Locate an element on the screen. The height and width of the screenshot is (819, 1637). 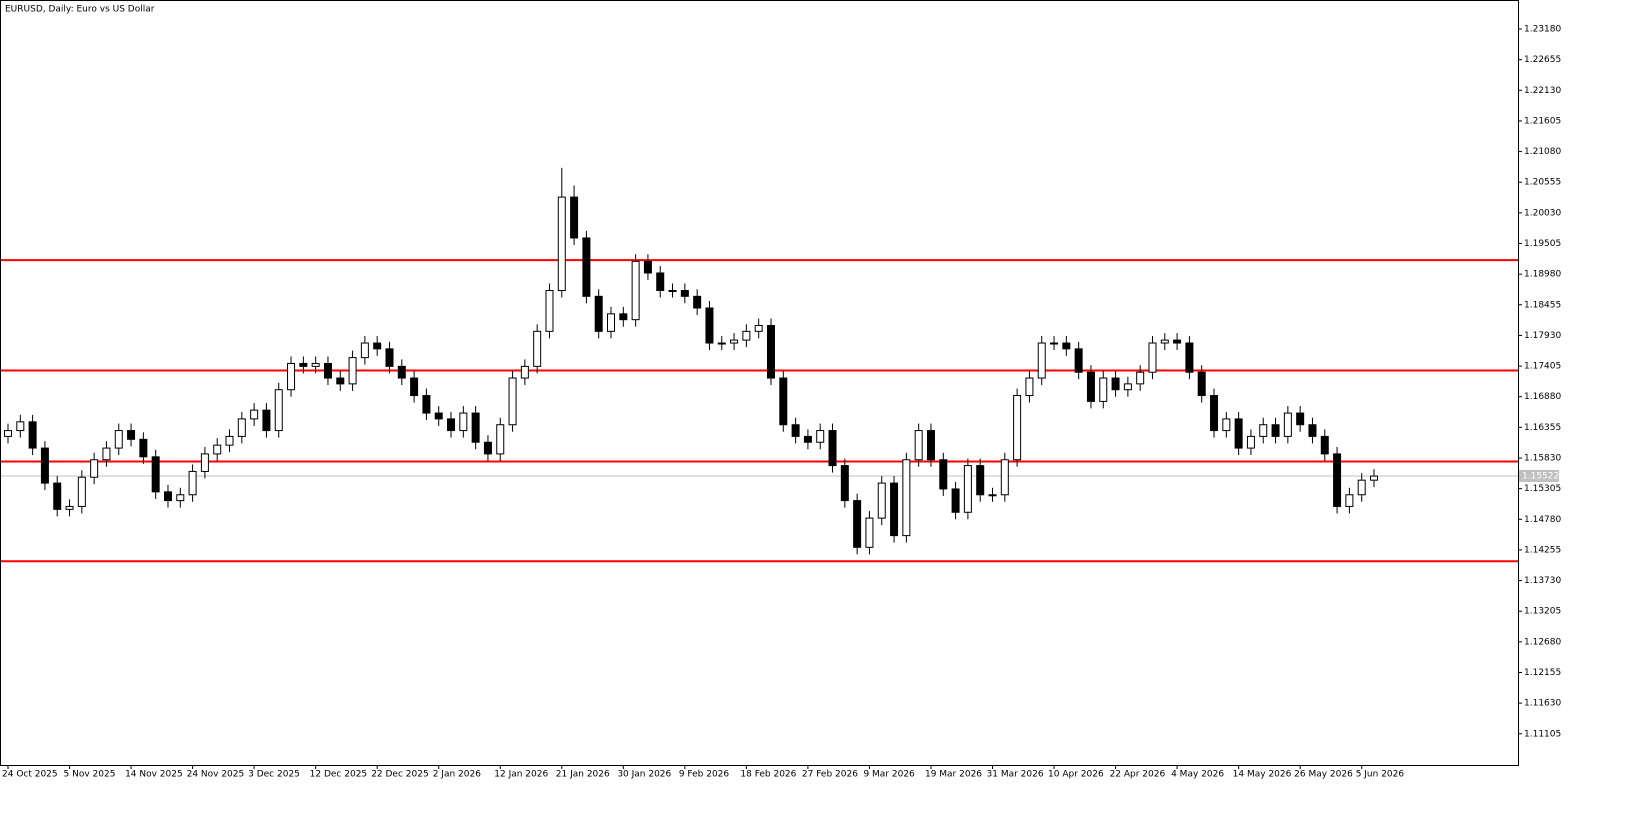
x-tick-label: 9 Feb 2026 is located at coordinates (704, 775).